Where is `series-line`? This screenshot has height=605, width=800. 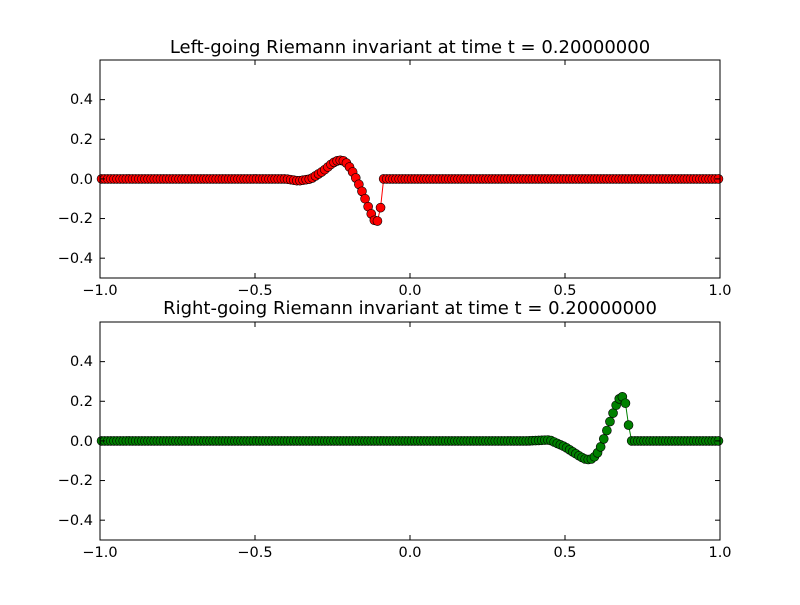
series-line is located at coordinates (410, 190).